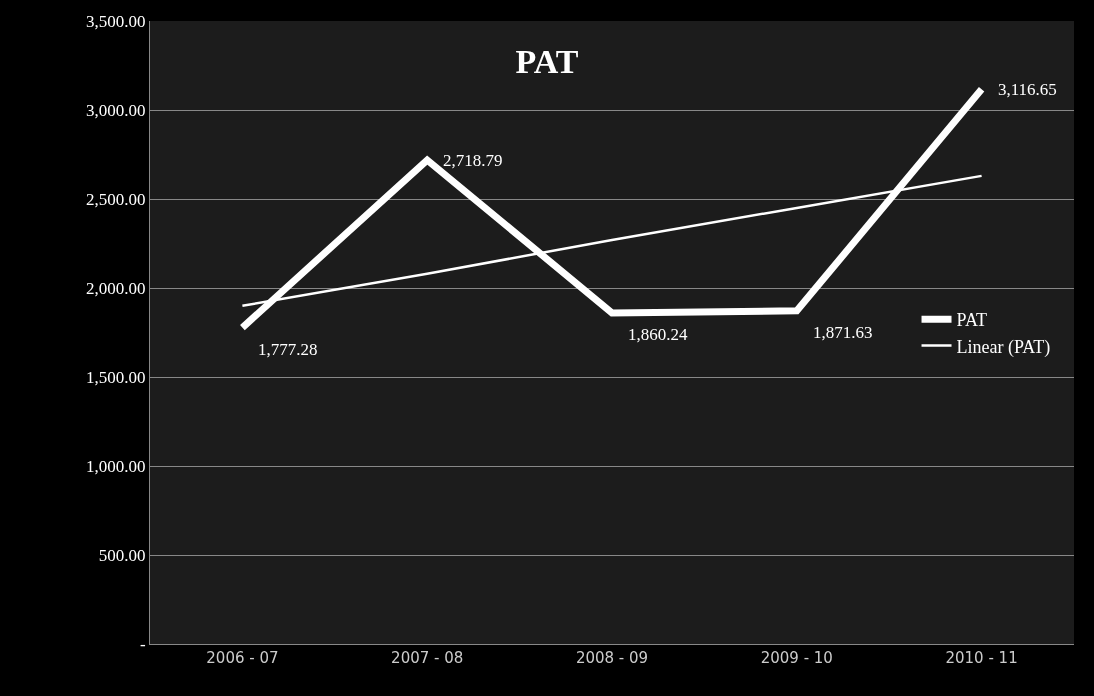 Image resolution: width=1094 pixels, height=696 pixels. Describe the element at coordinates (427, 658) in the screenshot. I see `x-tick-label: 2007 - 08` at that location.